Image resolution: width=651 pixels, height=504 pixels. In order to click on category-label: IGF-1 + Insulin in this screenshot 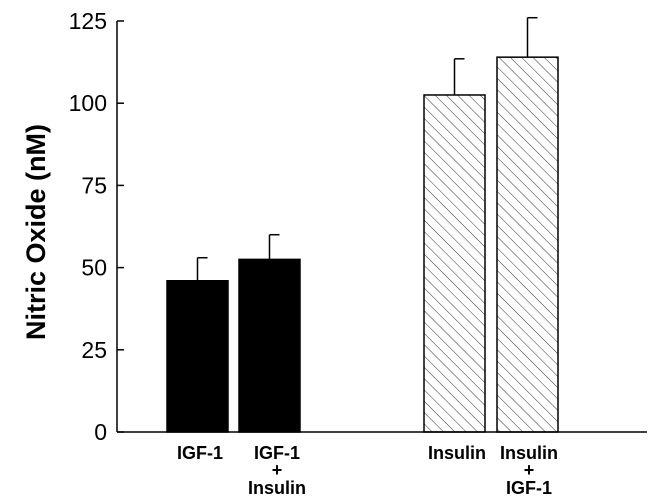, I will do `click(277, 470)`.